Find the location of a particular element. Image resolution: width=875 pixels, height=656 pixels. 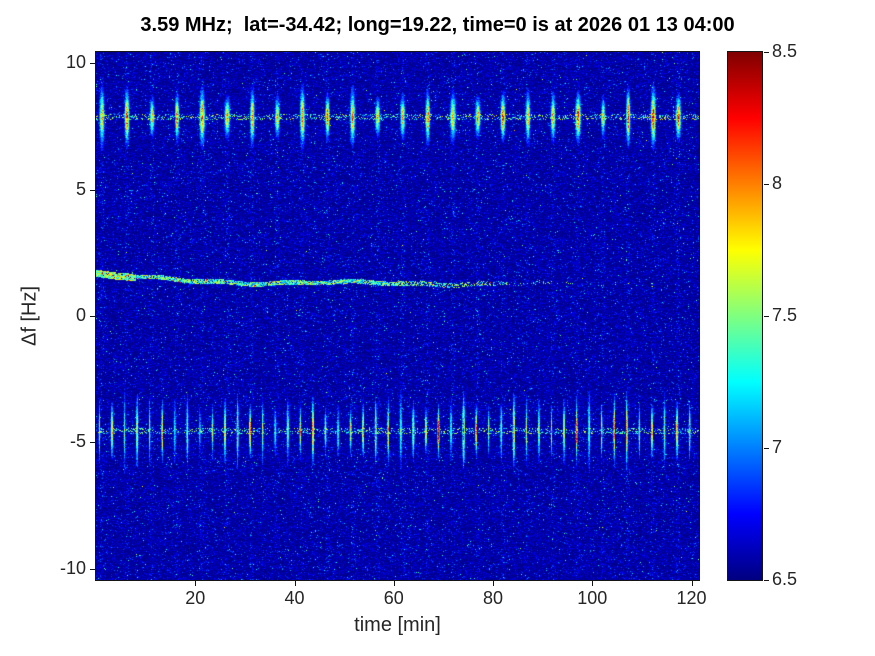

colorbar-tick-label: 8 is located at coordinates (777, 183).